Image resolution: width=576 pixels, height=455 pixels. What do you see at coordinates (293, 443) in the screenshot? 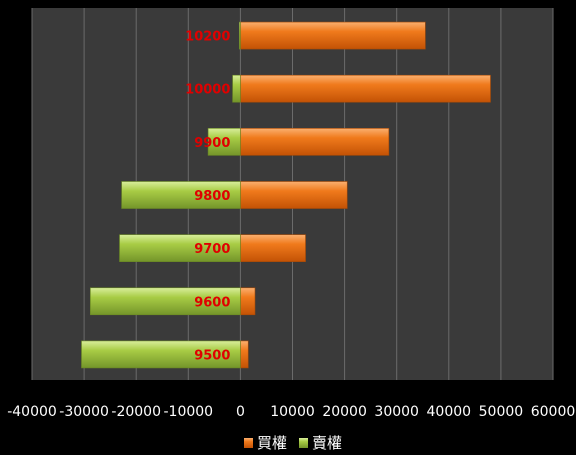
I see `legend: 買權 賣權` at bounding box center [293, 443].